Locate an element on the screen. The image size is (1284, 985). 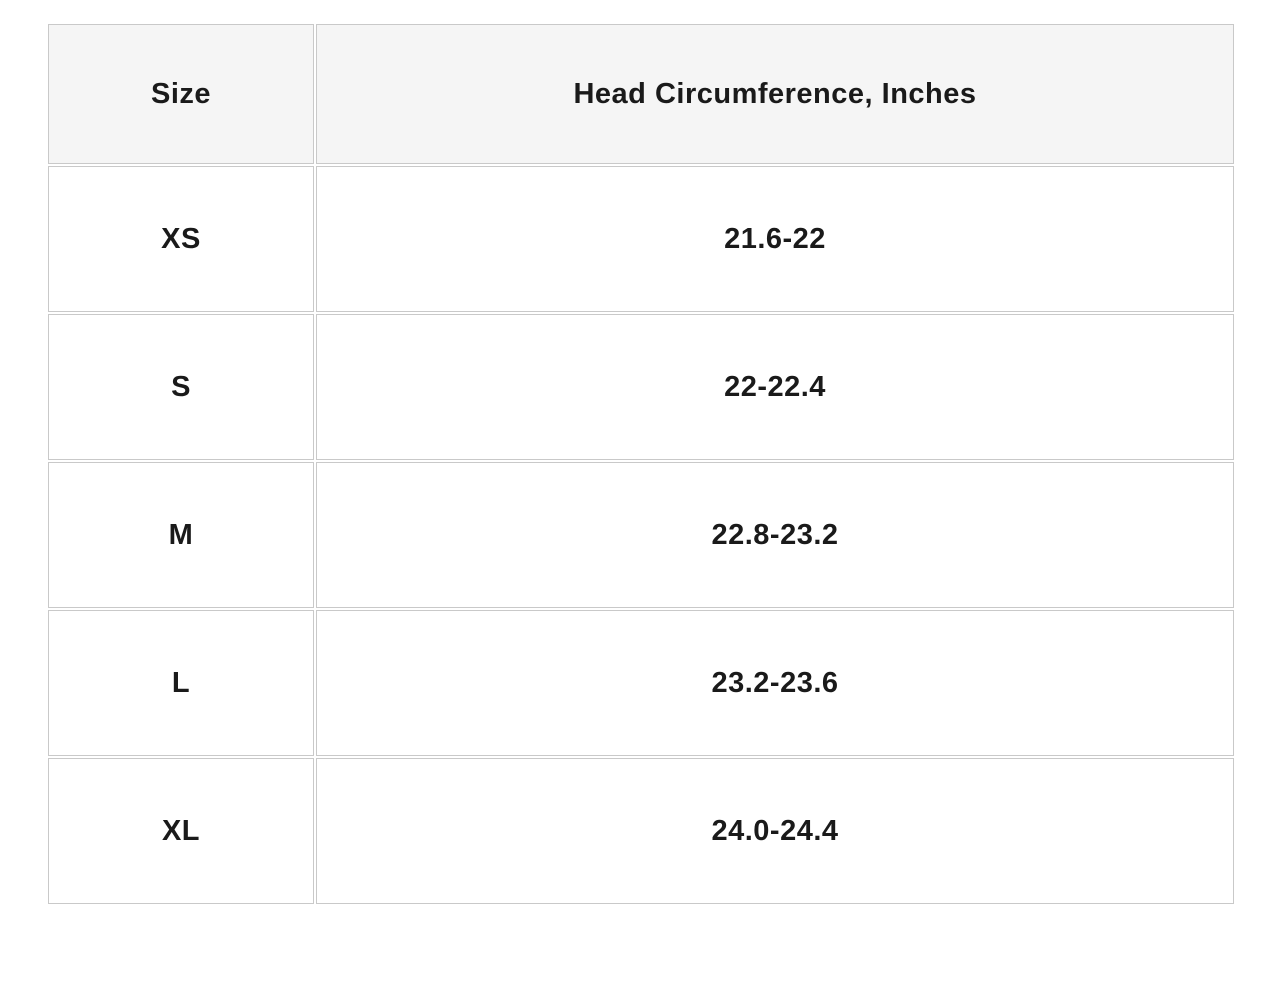
circumference-cell: 22-22.4 is located at coordinates (775, 387).